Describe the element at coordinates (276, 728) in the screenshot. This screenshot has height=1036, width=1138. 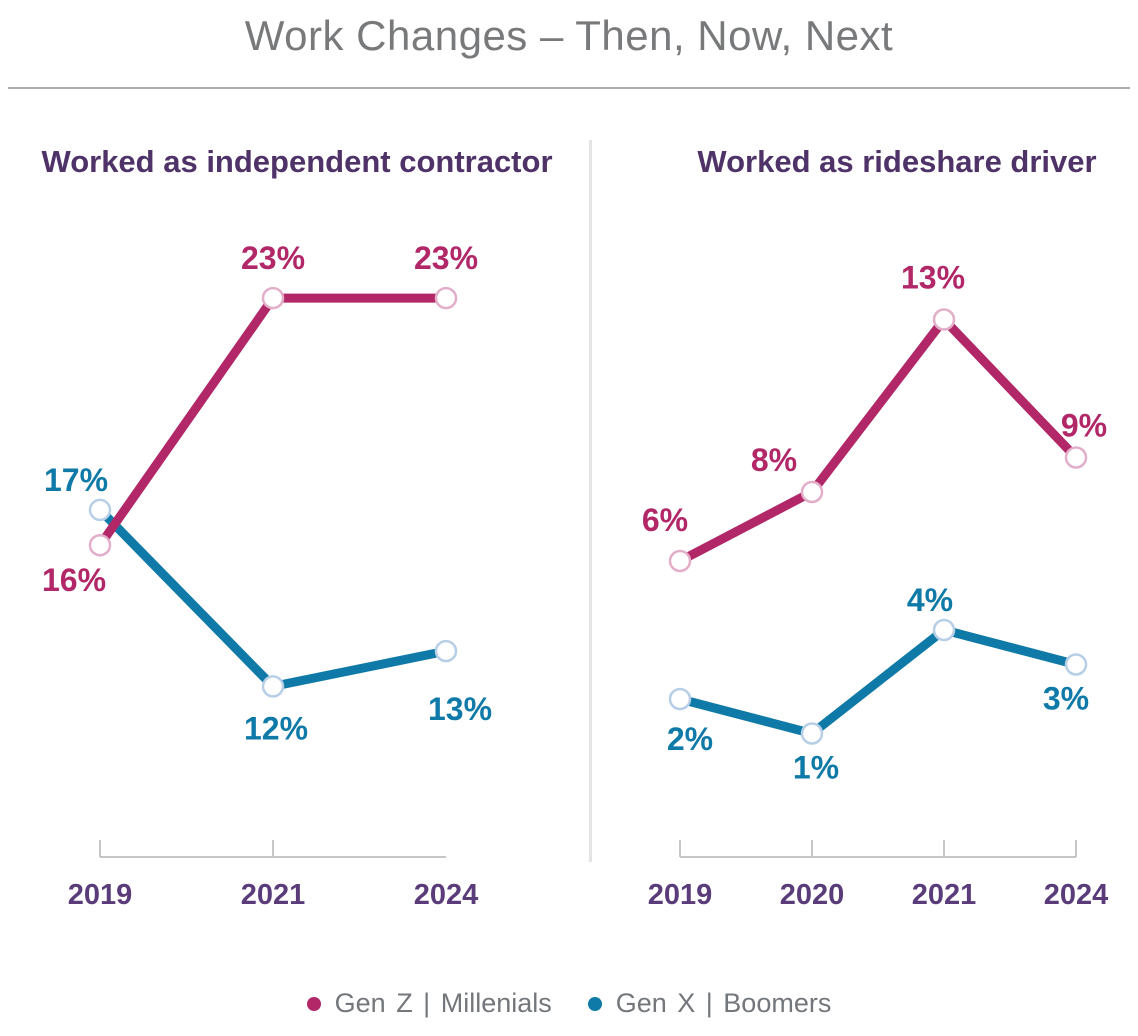
I see `value-label-genx: 12%` at that location.